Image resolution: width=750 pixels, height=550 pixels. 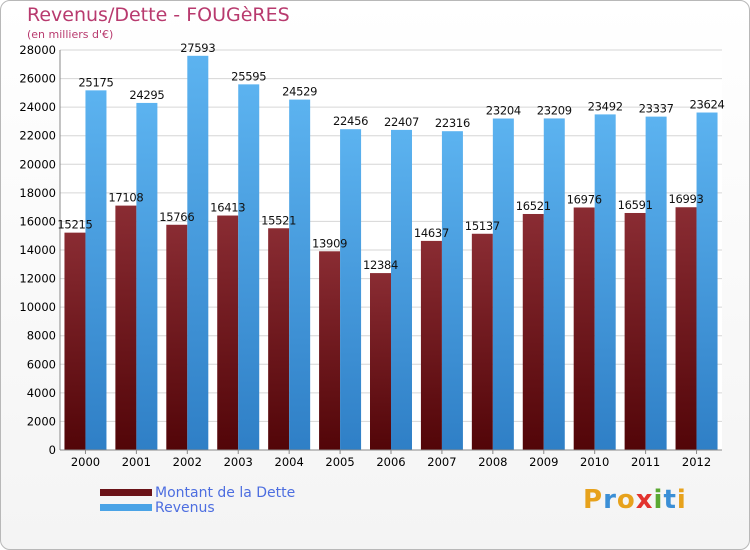 I want to click on data-label-revenus-2010: 23492, so click(x=605, y=106).